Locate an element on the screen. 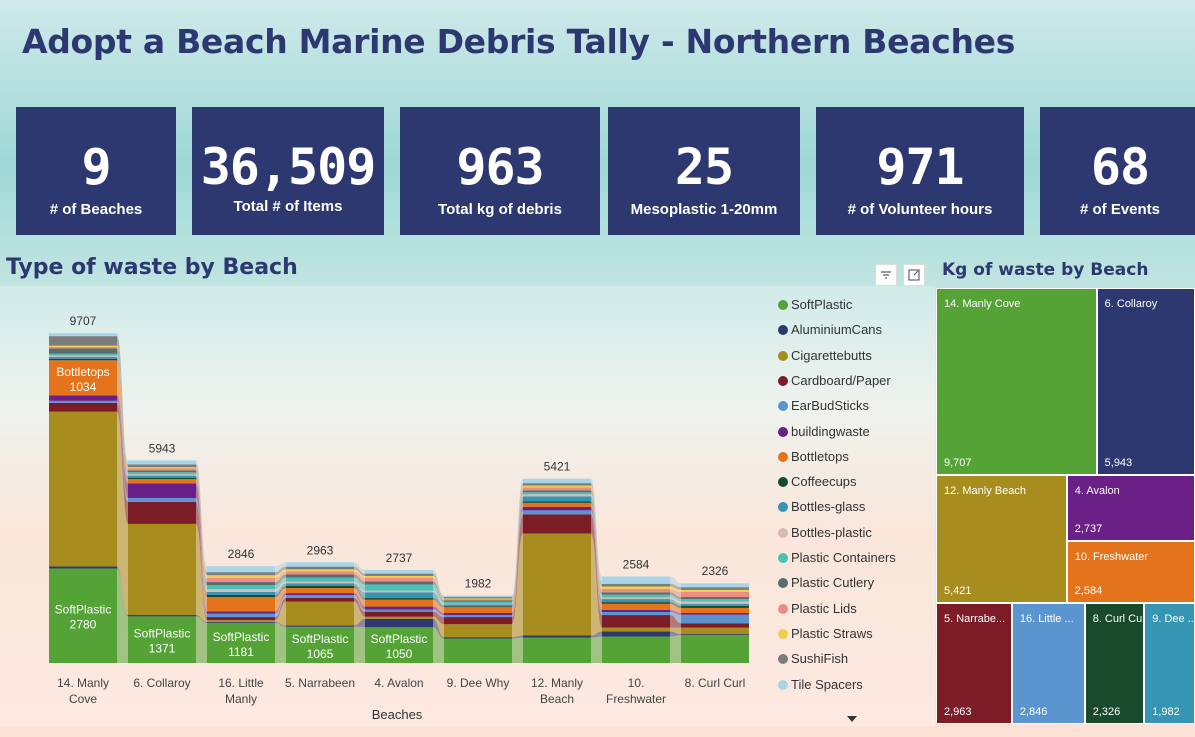 The image size is (1195, 737). treemap-tile: 10. Freshwater 2,584 is located at coordinates (1130, 572).